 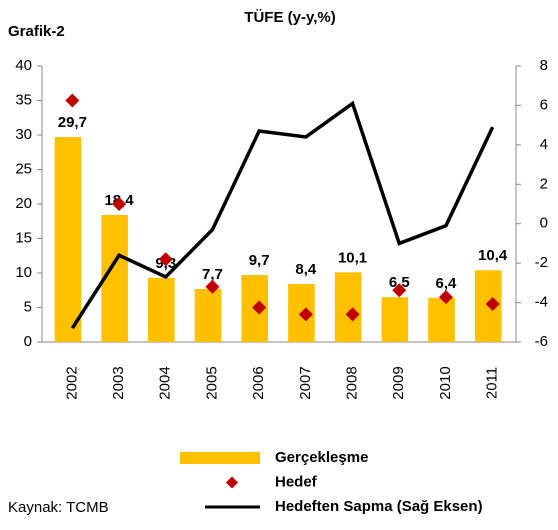 I want to click on value-label: 9,7, so click(x=259, y=260).